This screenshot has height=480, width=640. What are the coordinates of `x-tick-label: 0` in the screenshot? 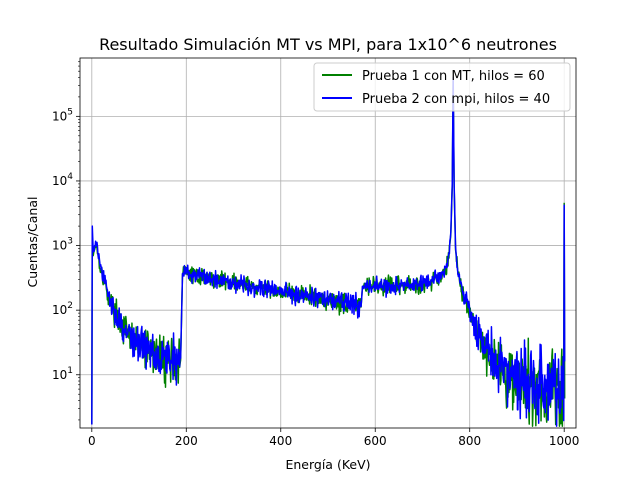 It's located at (92, 441).